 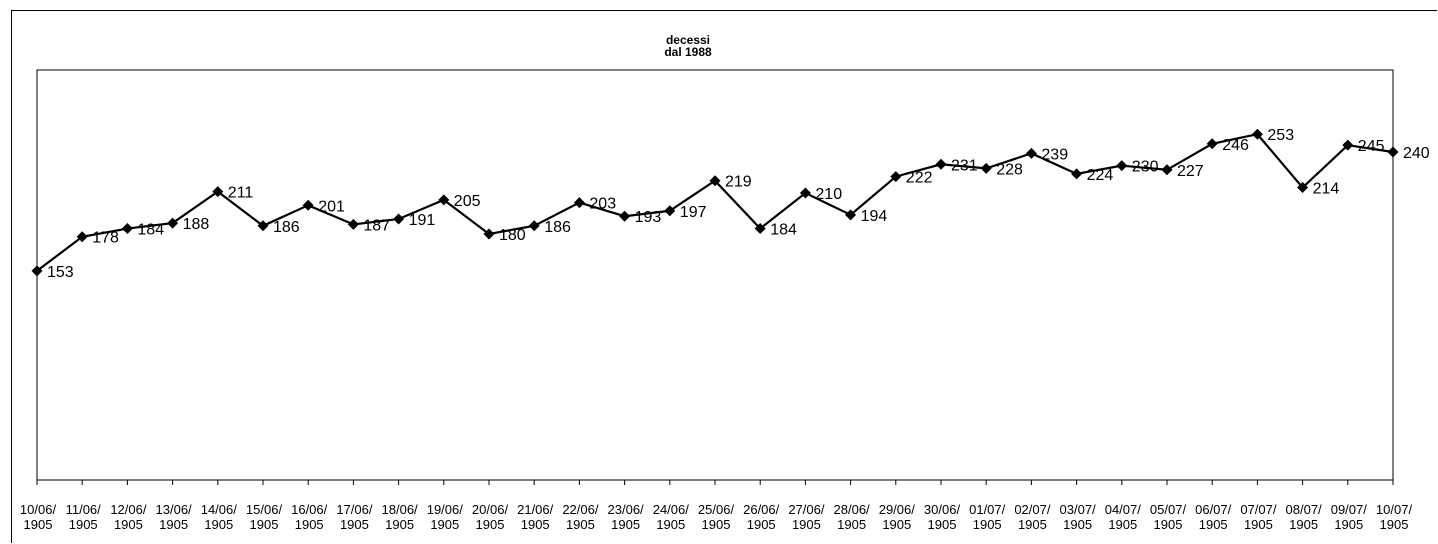 I want to click on x-tick-label: 24/06/1905, so click(x=671, y=517).